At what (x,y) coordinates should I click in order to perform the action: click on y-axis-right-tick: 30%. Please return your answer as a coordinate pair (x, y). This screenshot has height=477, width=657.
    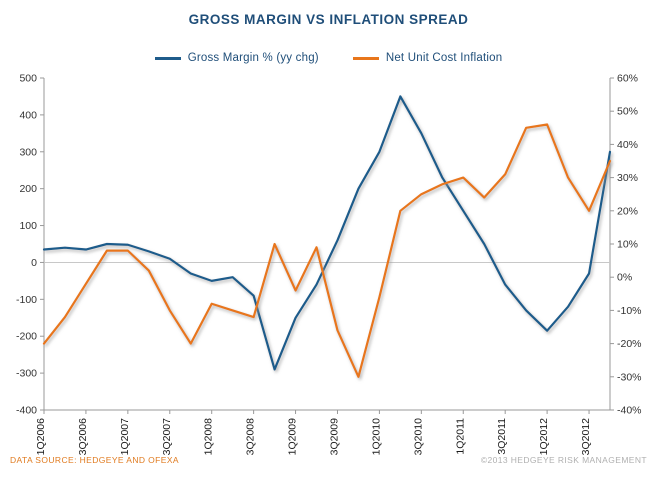
    Looking at the image, I should click on (627, 178).